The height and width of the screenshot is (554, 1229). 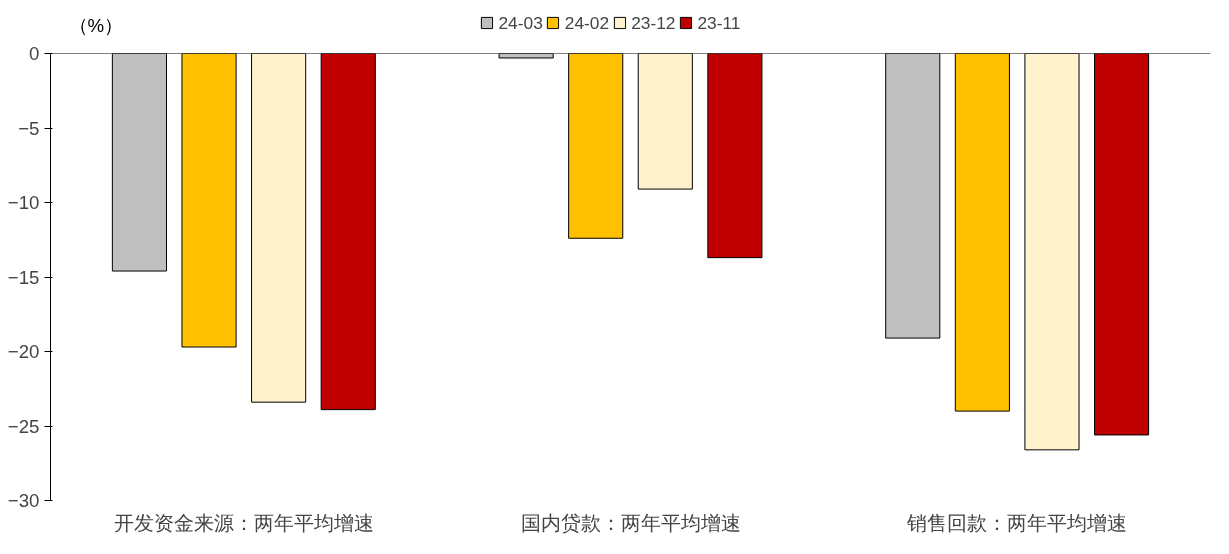 What do you see at coordinates (23, 426) in the screenshot?
I see `y-tick-label: −25` at bounding box center [23, 426].